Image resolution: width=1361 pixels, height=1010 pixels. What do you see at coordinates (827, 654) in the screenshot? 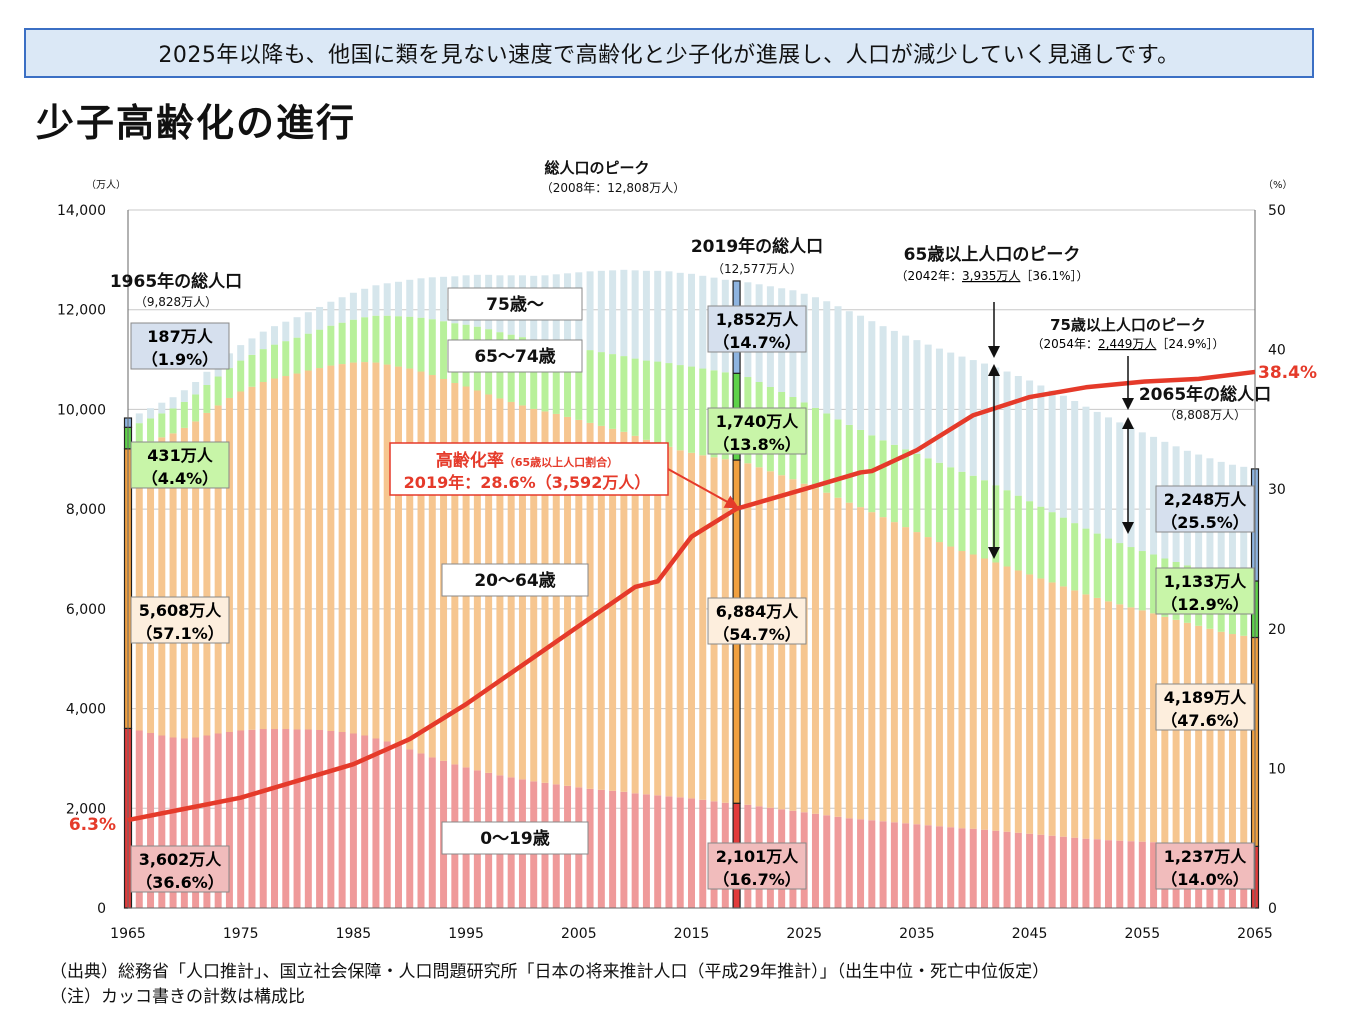
I see `bar-2027-20～64歳` at bounding box center [827, 654].